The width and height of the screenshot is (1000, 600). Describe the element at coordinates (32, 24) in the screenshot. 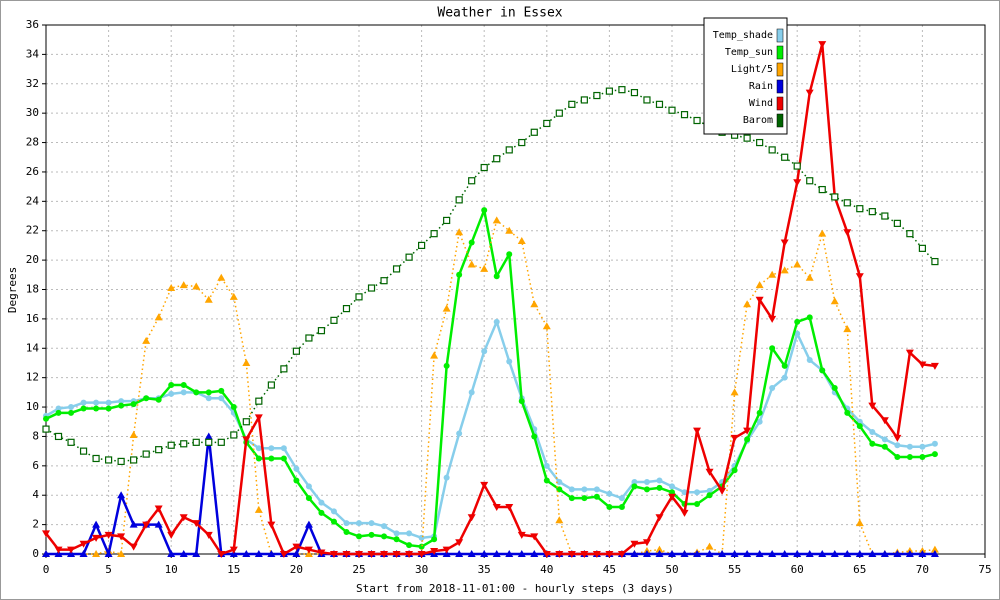

I see `y-tick-label: 36` at that location.